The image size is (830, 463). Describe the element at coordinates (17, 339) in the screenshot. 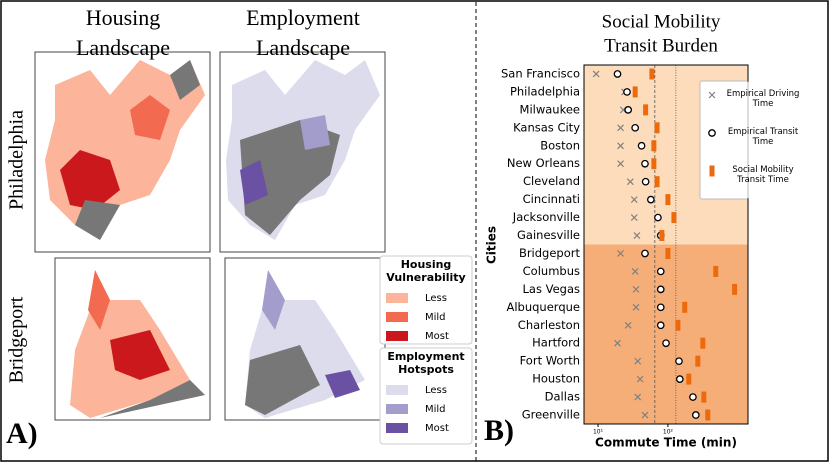

I see `row-title: Bridgeport` at that location.